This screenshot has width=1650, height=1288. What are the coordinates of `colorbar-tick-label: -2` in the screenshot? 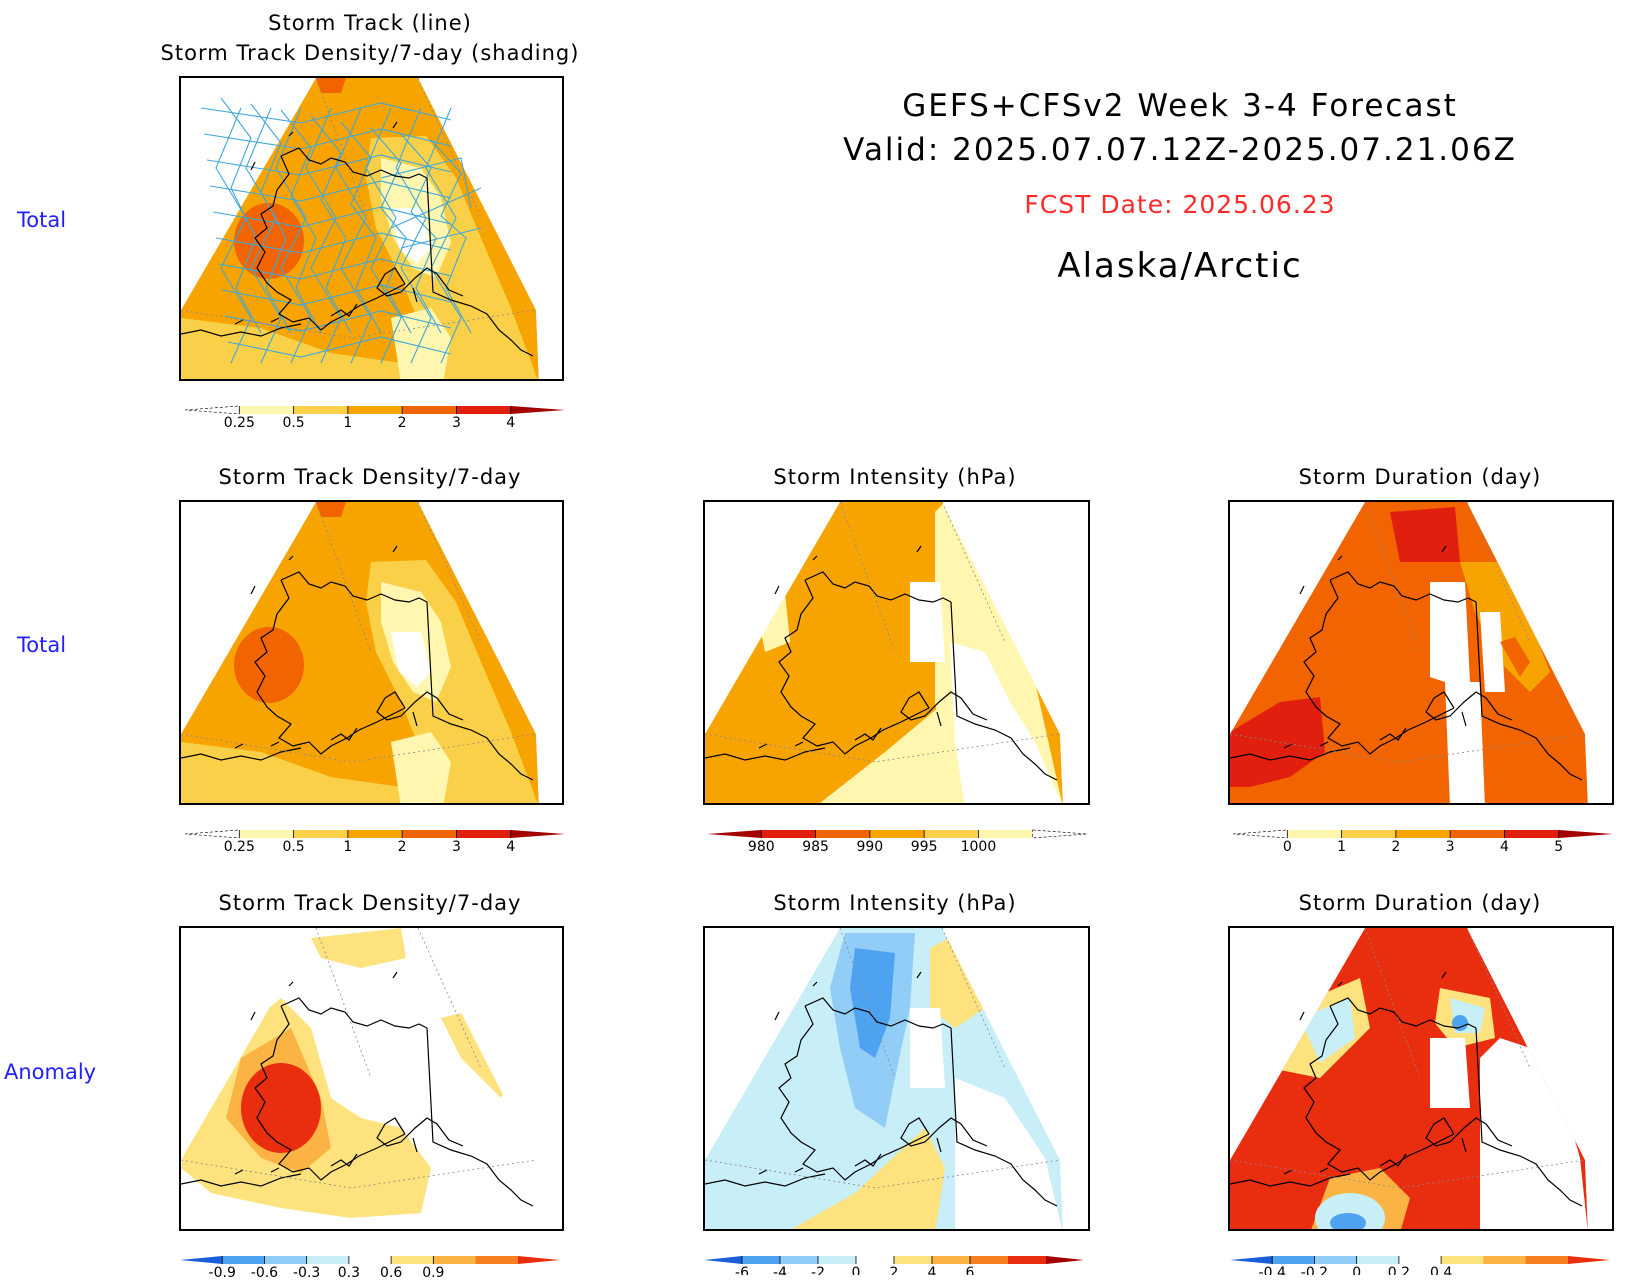 It's located at (818, 1270).